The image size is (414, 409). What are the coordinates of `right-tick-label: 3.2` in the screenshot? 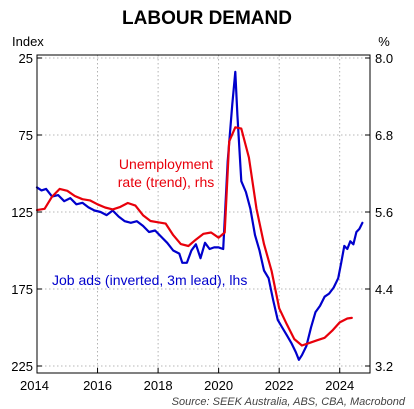 It's located at (384, 366).